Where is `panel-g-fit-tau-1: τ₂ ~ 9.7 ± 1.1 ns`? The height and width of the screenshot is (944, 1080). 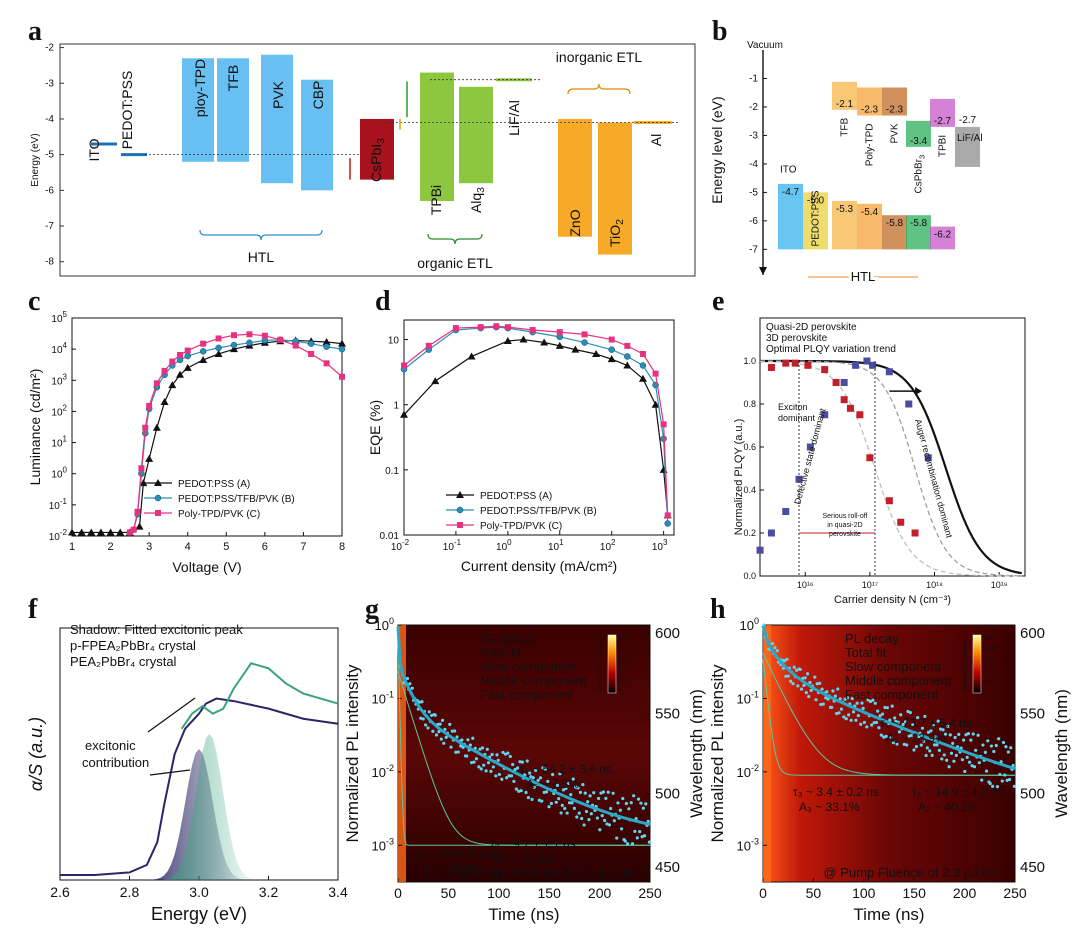 panel-g-fit-tau-1: τ₂ ~ 9.7 ± 1.1 ns is located at coordinates (533, 844).